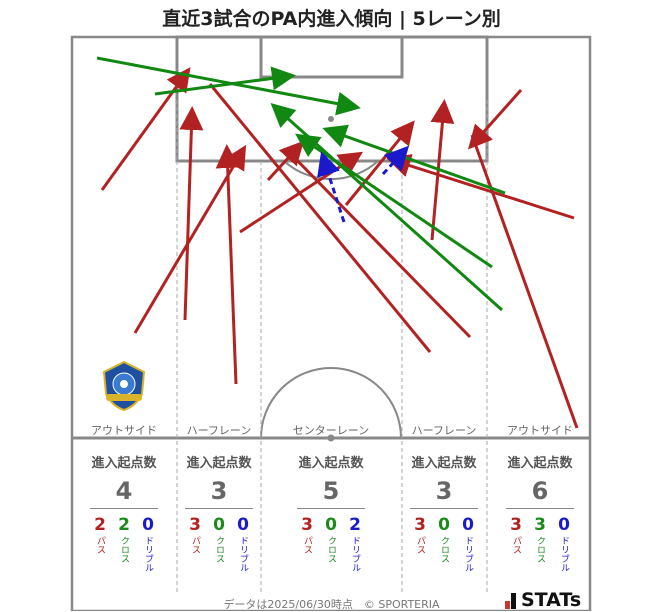  Describe the element at coordinates (124, 525) in the screenshot. I see `cross-count: 2` at that location.